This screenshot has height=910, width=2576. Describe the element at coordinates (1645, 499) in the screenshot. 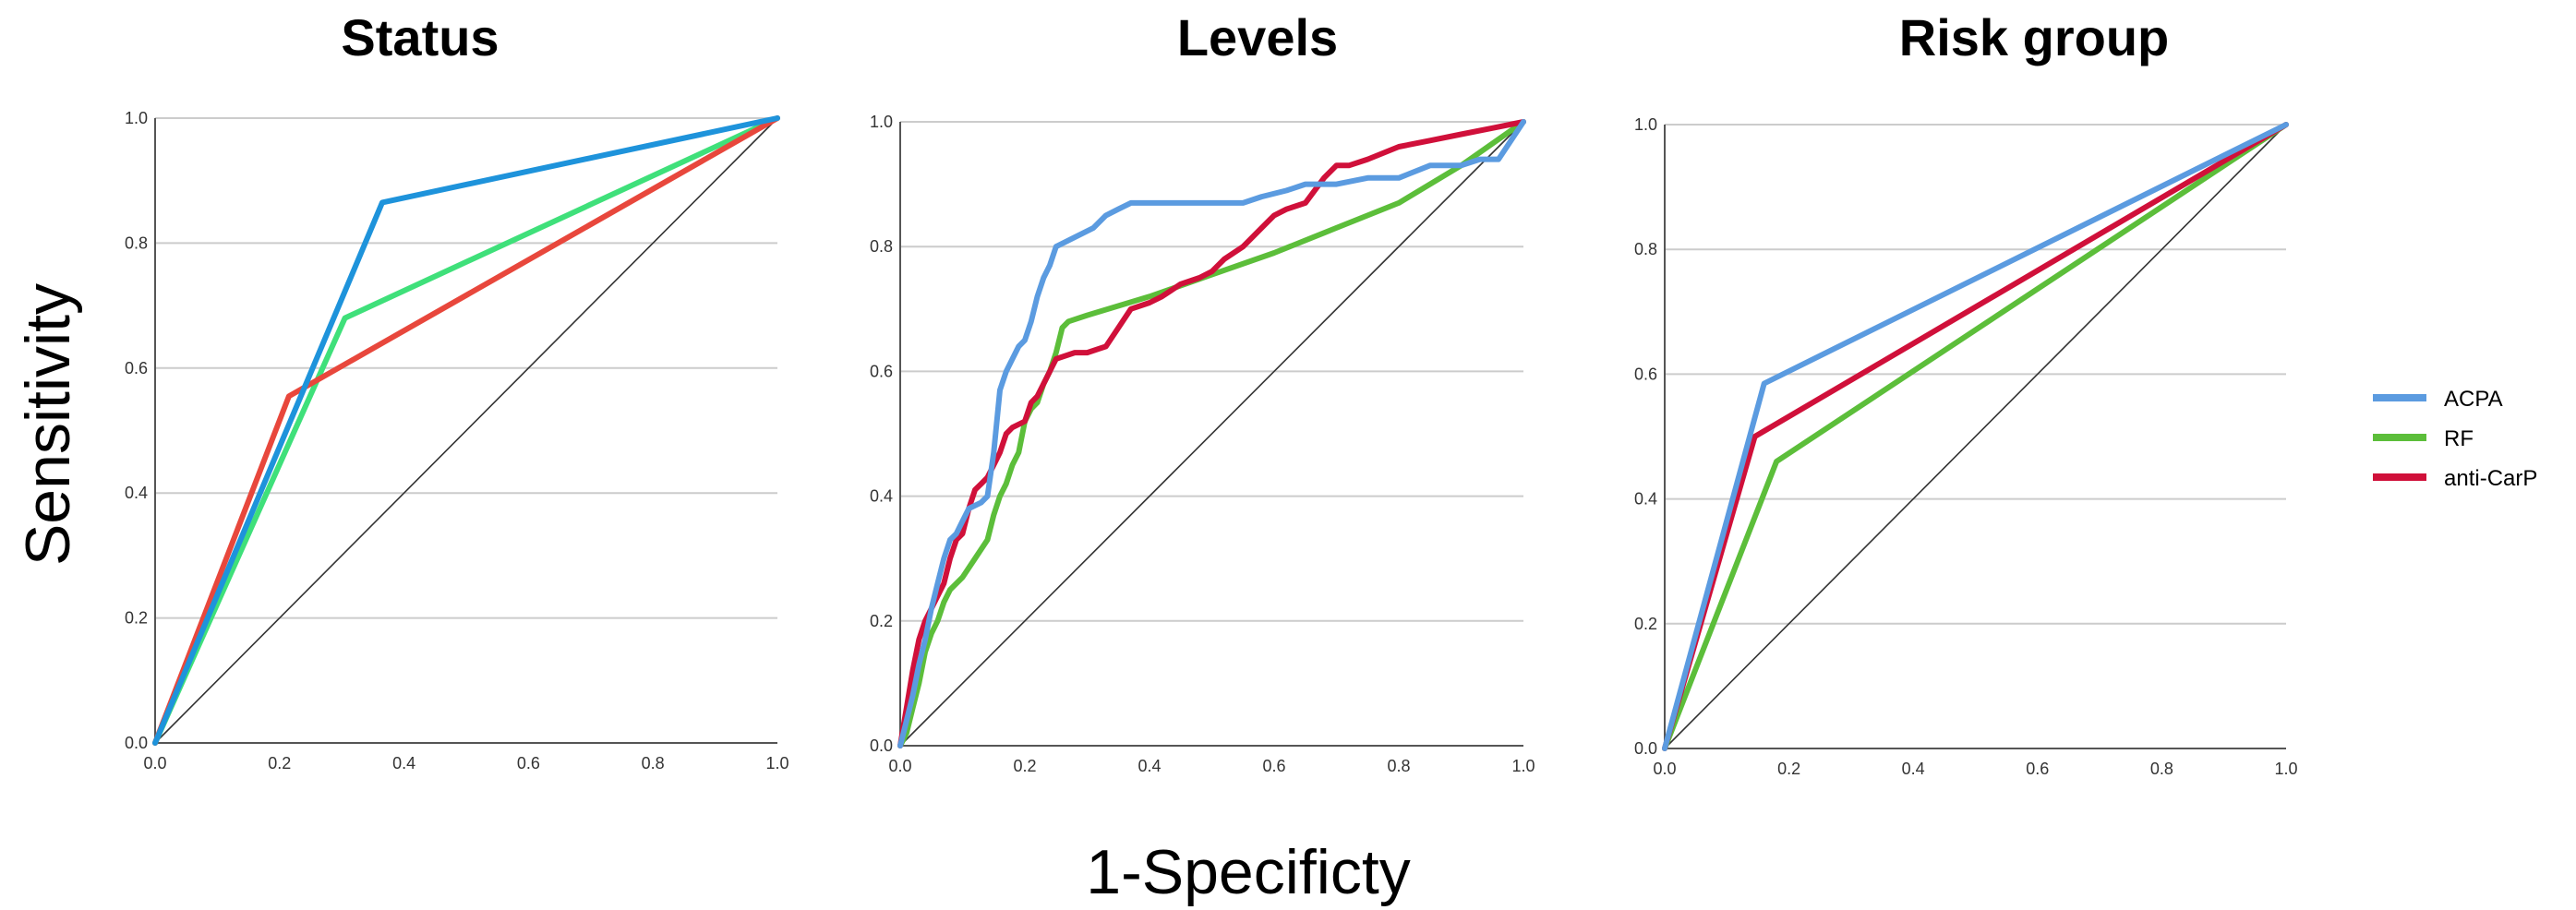

I see `y-tick-label-risk-group: 0.4` at that location.